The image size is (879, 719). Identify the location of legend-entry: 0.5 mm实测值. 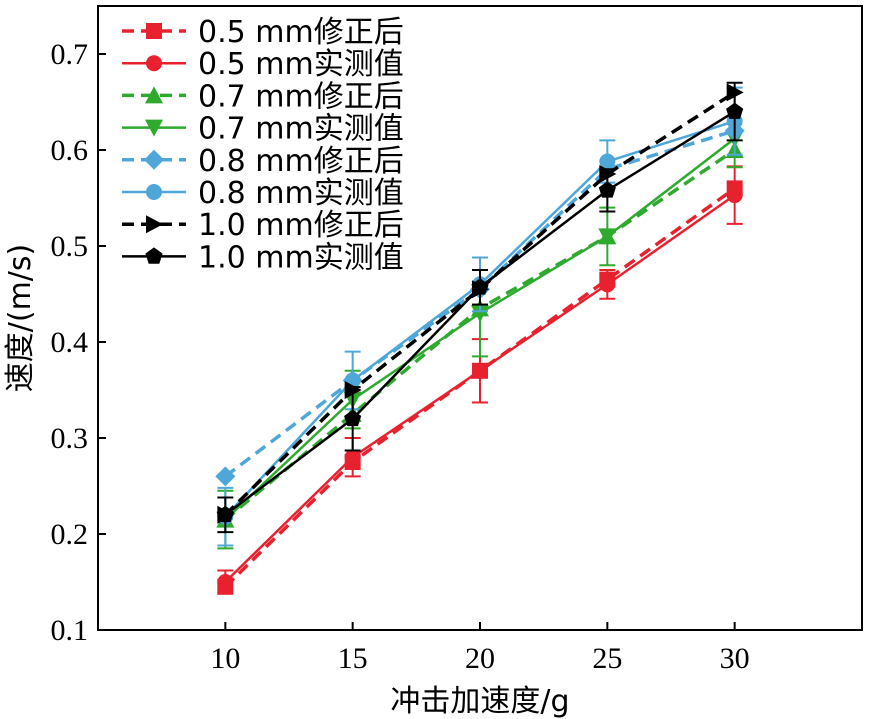
(263, 64).